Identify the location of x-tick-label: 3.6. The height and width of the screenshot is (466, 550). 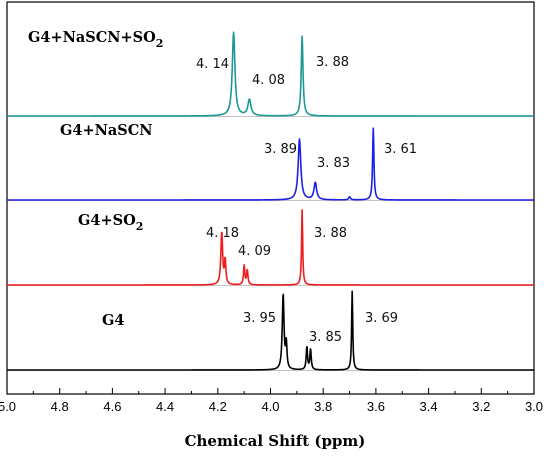
(376, 406).